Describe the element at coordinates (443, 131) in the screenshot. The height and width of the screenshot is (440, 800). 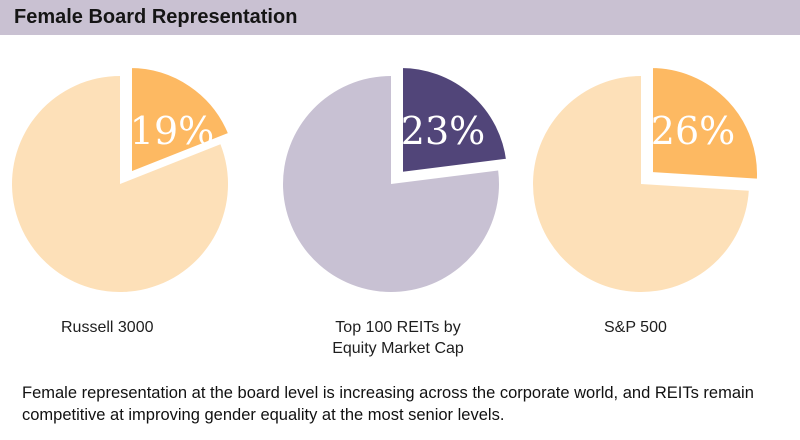
I see `pie-value-label-top-100-reits: 23%` at that location.